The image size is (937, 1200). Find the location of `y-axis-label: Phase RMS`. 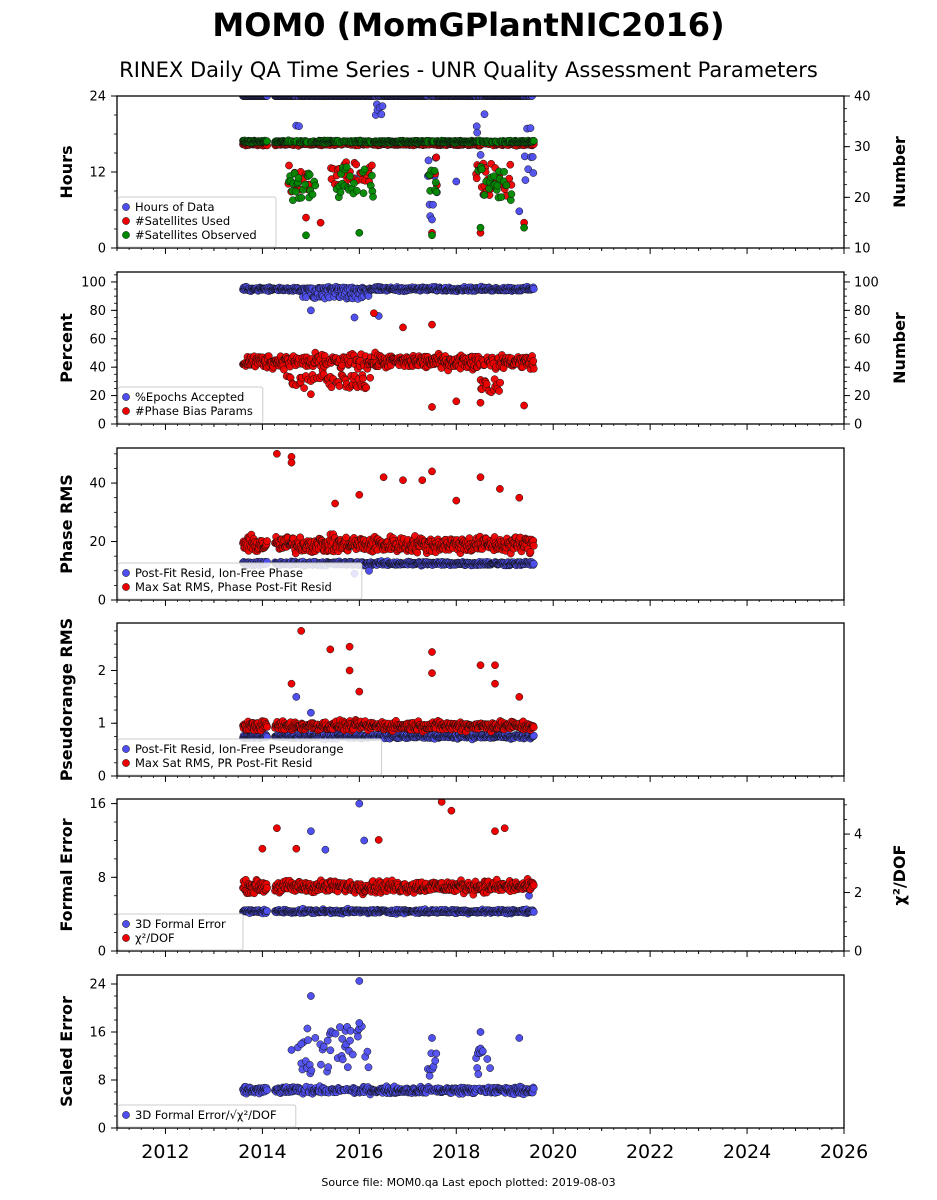

y-axis-label: Phase RMS is located at coordinates (66, 524).